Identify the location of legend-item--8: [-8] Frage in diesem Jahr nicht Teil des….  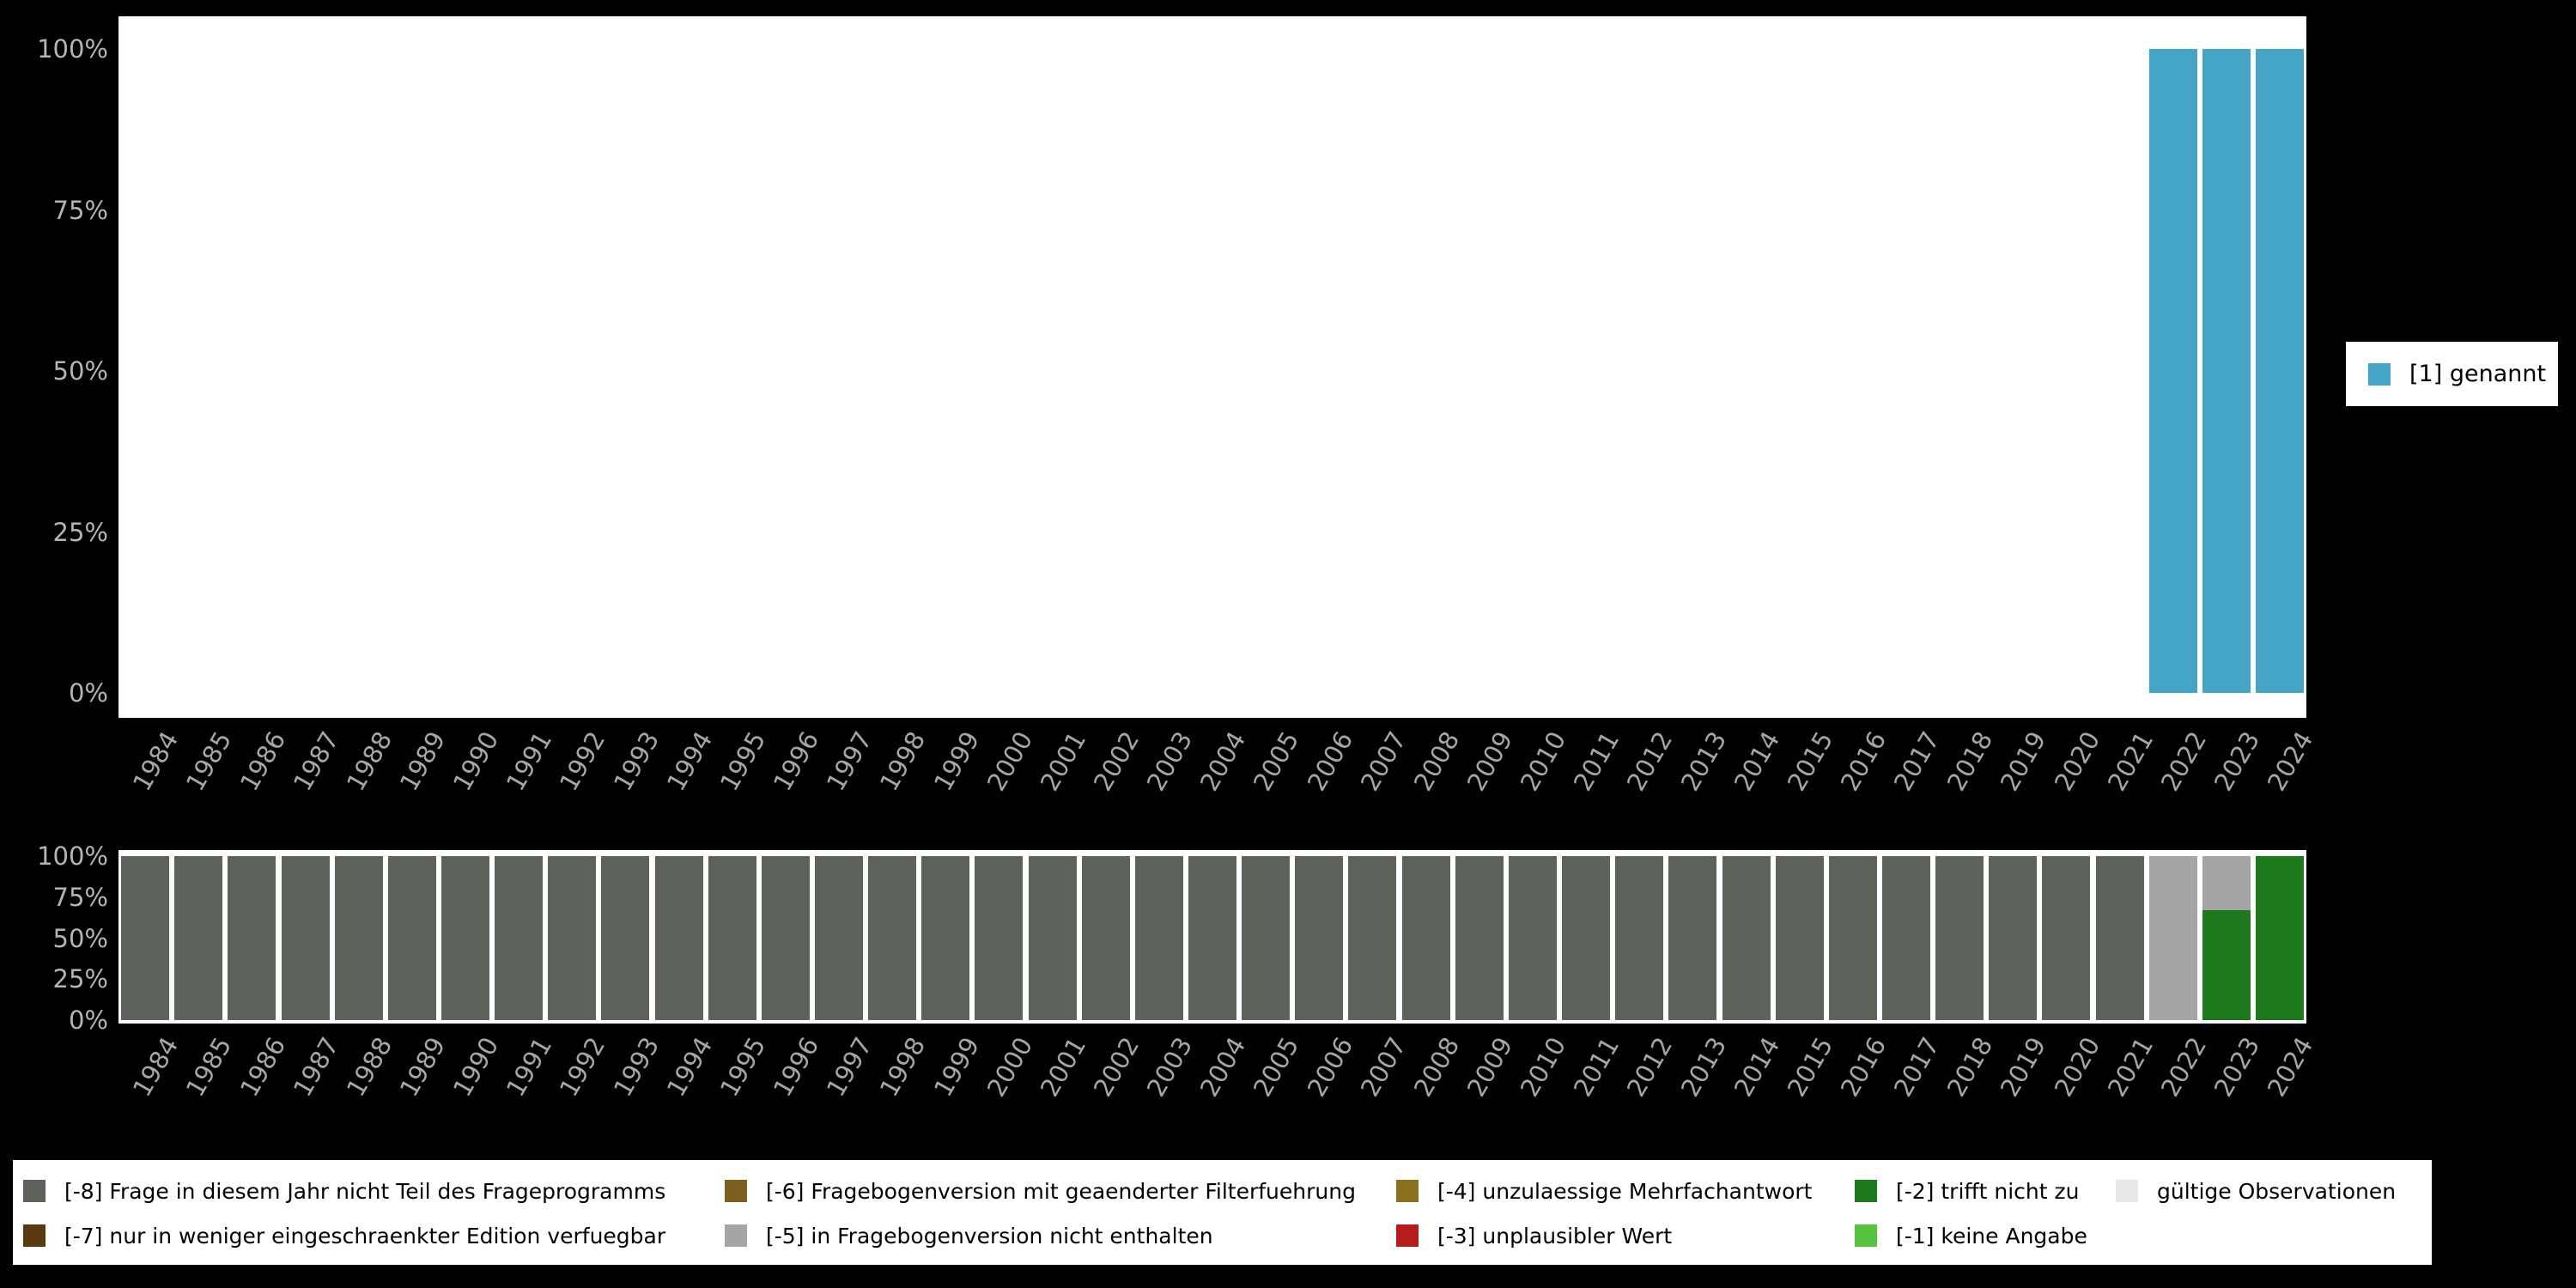
(344, 1191).